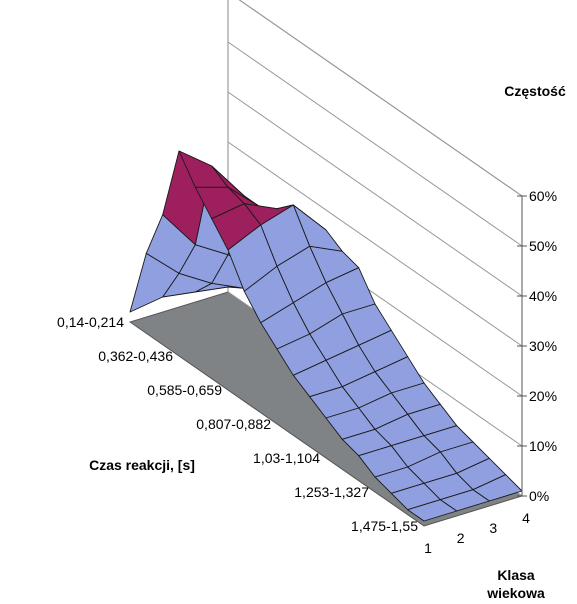 The height and width of the screenshot is (604, 577). I want to click on surface-cell, so click(432, 510).